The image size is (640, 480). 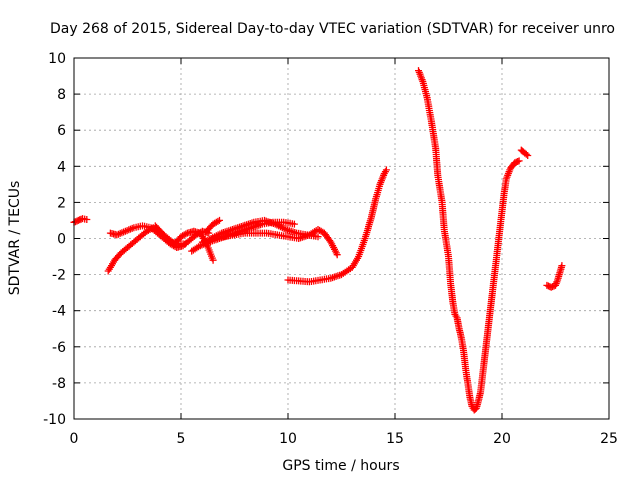 What do you see at coordinates (74, 439) in the screenshot?
I see `x-tick-label: 0` at bounding box center [74, 439].